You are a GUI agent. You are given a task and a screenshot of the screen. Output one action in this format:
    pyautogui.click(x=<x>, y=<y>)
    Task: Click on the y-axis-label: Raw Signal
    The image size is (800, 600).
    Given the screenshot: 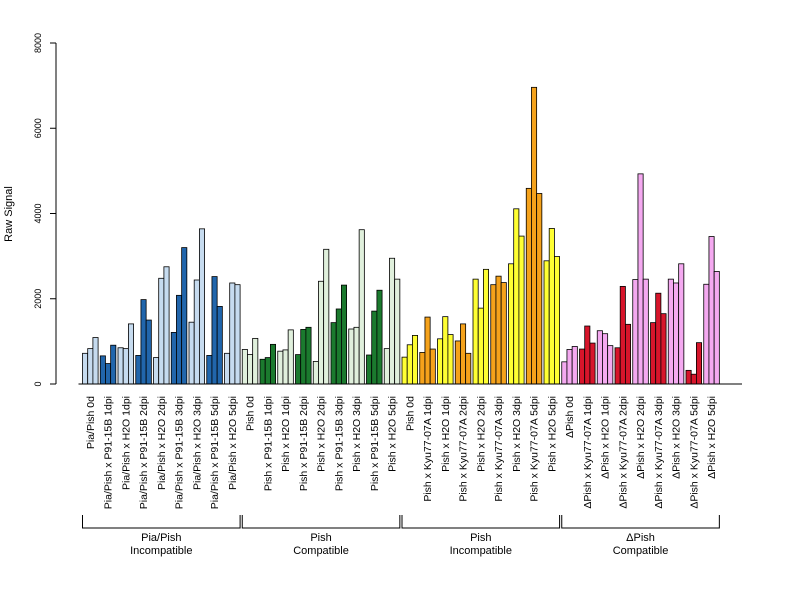 What is the action you would take?
    pyautogui.click(x=9, y=214)
    